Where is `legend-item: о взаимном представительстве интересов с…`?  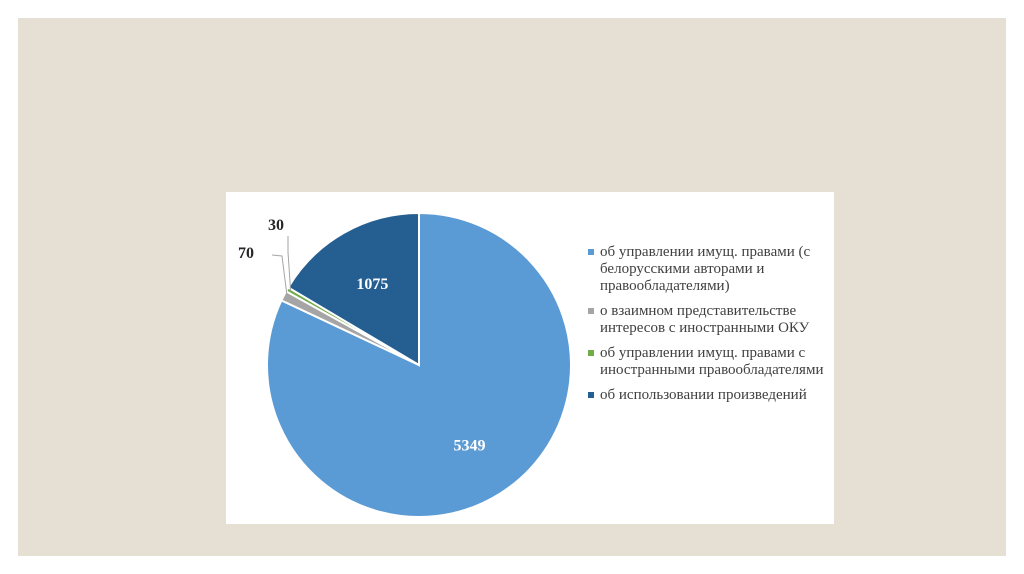 legend-item: о взаимном представительстве интересов с… is located at coordinates (708, 320).